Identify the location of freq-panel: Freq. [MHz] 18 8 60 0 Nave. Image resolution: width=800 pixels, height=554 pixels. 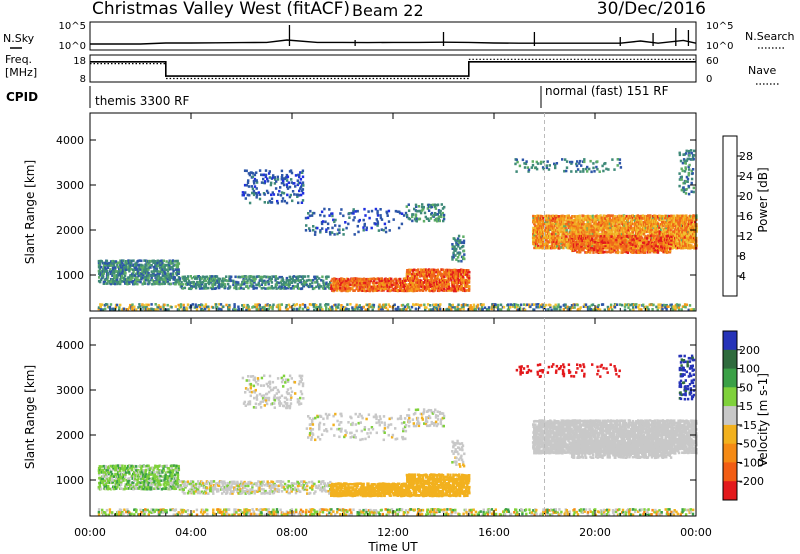
(392, 69).